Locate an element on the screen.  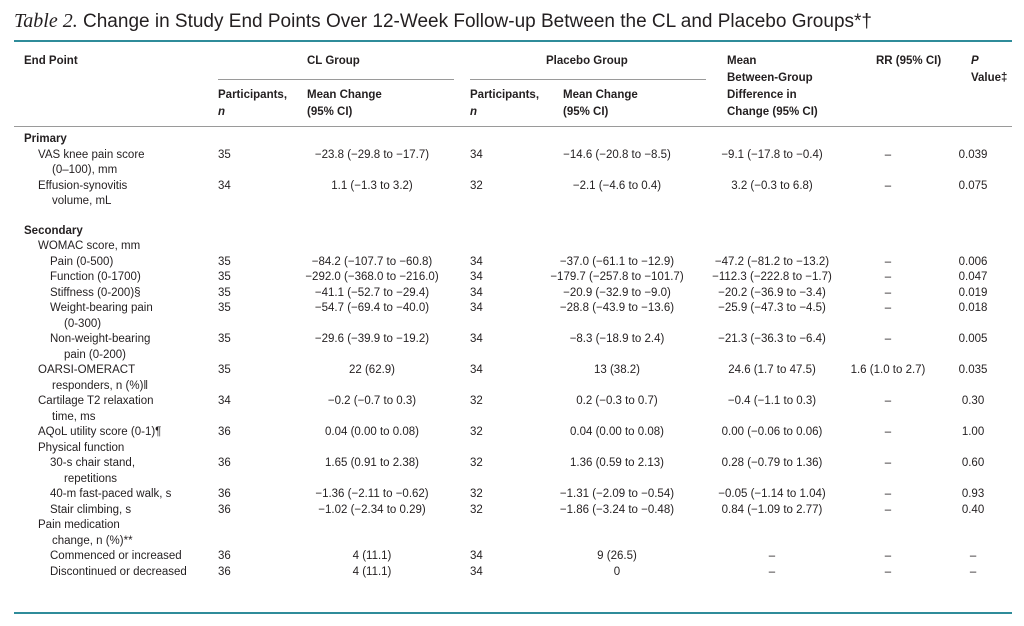
endpoint-unit: time, ms is located at coordinates (74, 416).